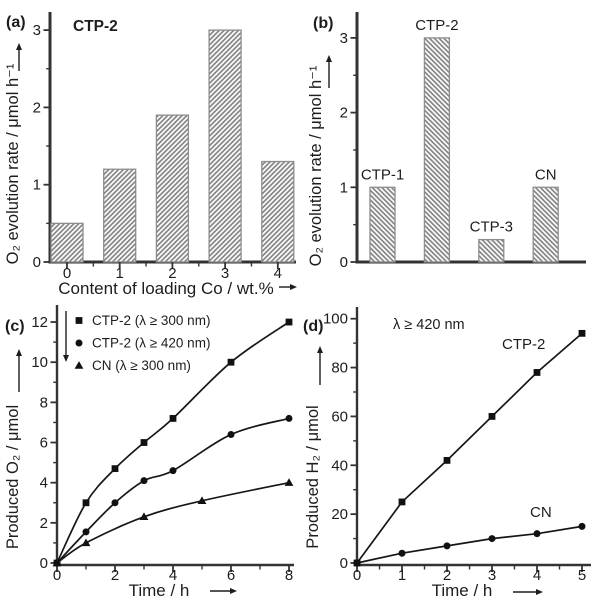  Describe the element at coordinates (537, 575) in the screenshot. I see `x-tick-label: 4` at that location.